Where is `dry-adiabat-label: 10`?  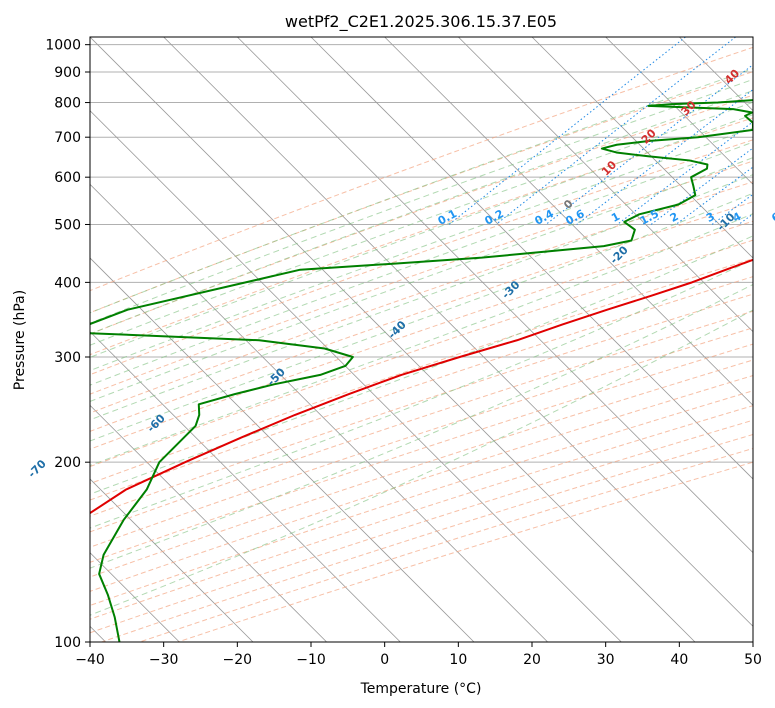 dry-adiabat-label: 10 is located at coordinates (609, 168).